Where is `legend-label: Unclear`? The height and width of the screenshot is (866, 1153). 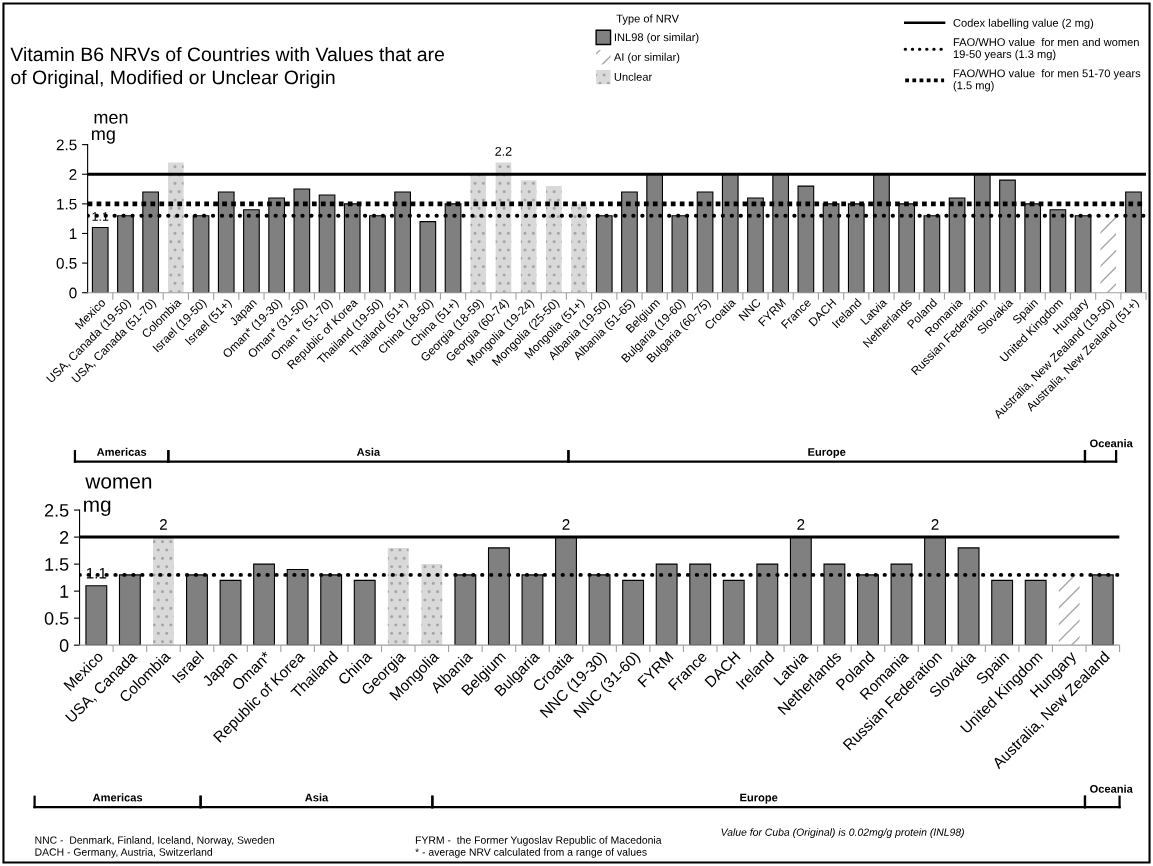
legend-label: Unclear is located at coordinates (633, 76).